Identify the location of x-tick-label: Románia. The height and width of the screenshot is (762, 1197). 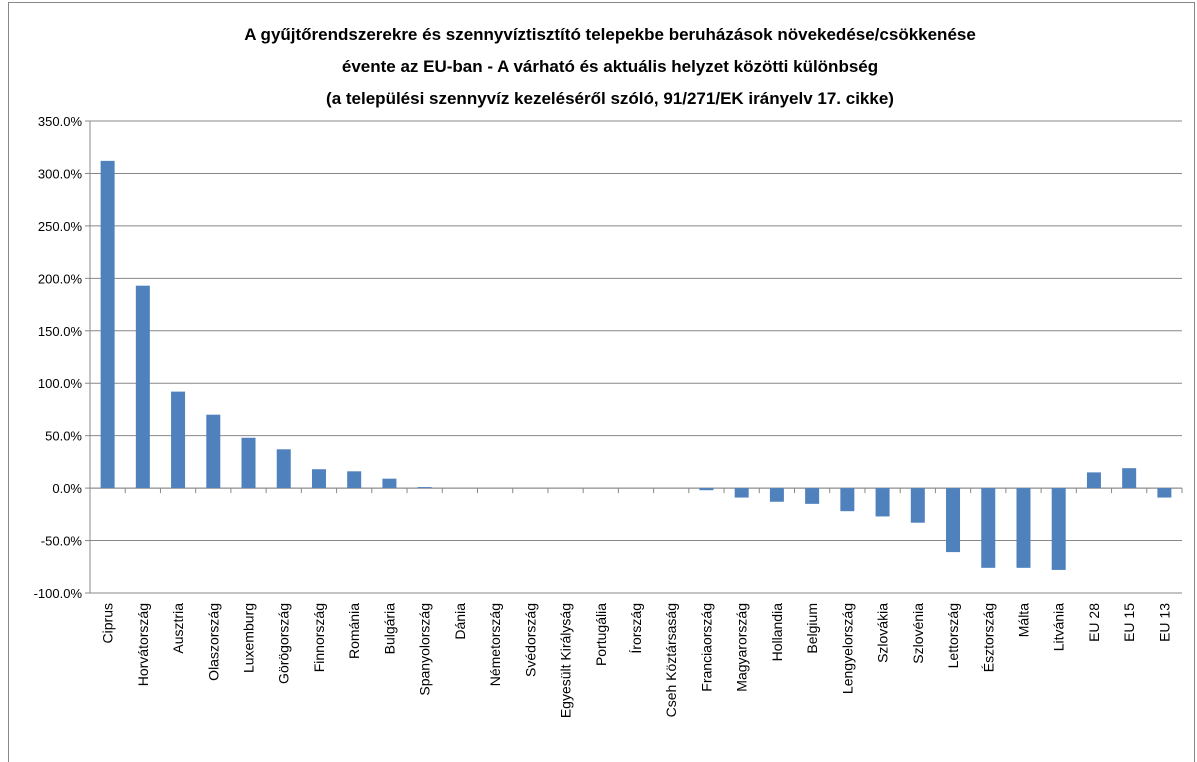
(354, 631).